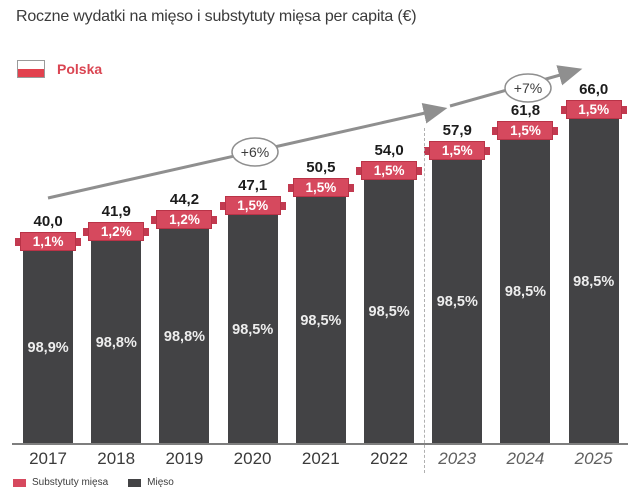 Image resolution: width=640 pixels, height=495 pixels. I want to click on meat-swatch-icon, so click(135, 482).